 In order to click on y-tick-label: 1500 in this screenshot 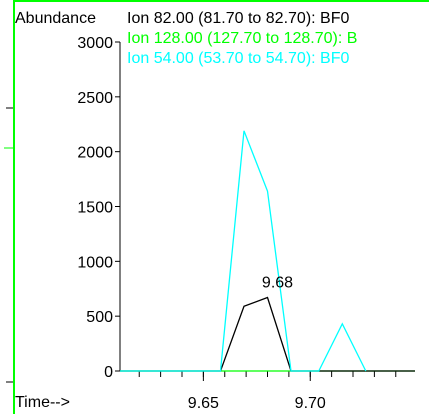, I will do `click(95, 208)`.